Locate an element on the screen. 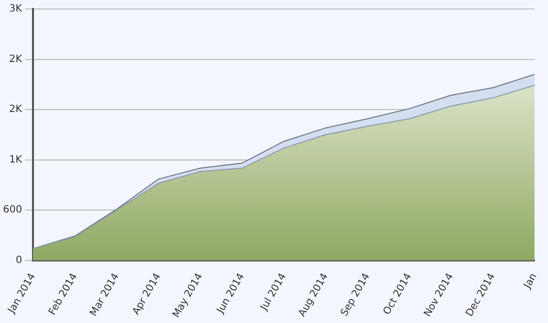 The image size is (548, 323). y-tick-label: 600 is located at coordinates (12, 210).